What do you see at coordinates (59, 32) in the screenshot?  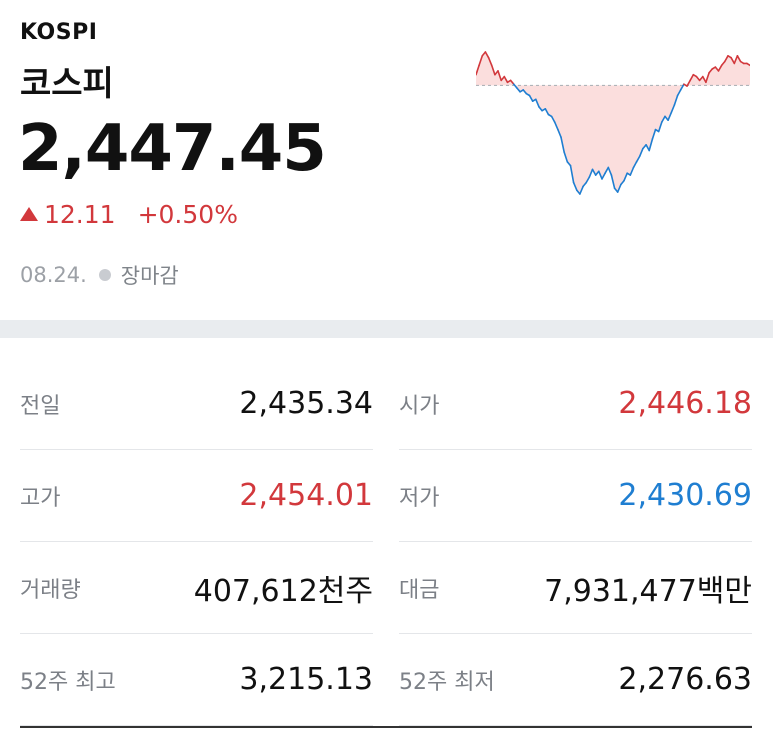 I see `index-code: KOSPI` at bounding box center [59, 32].